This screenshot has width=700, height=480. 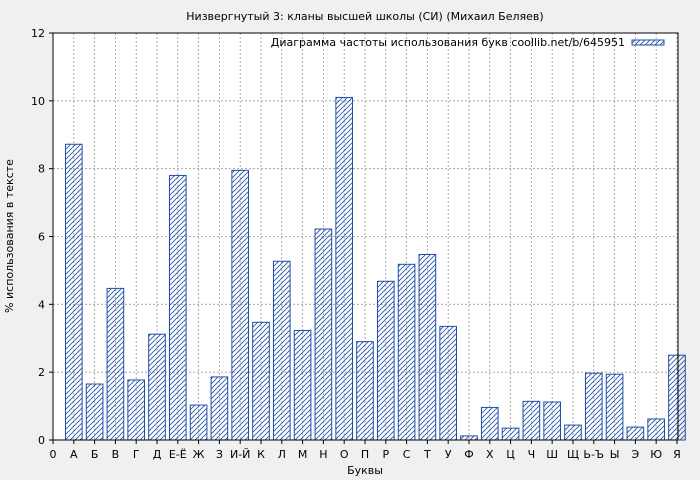 I want to click on y-axis-label: % использования в тексте, so click(x=9, y=236).